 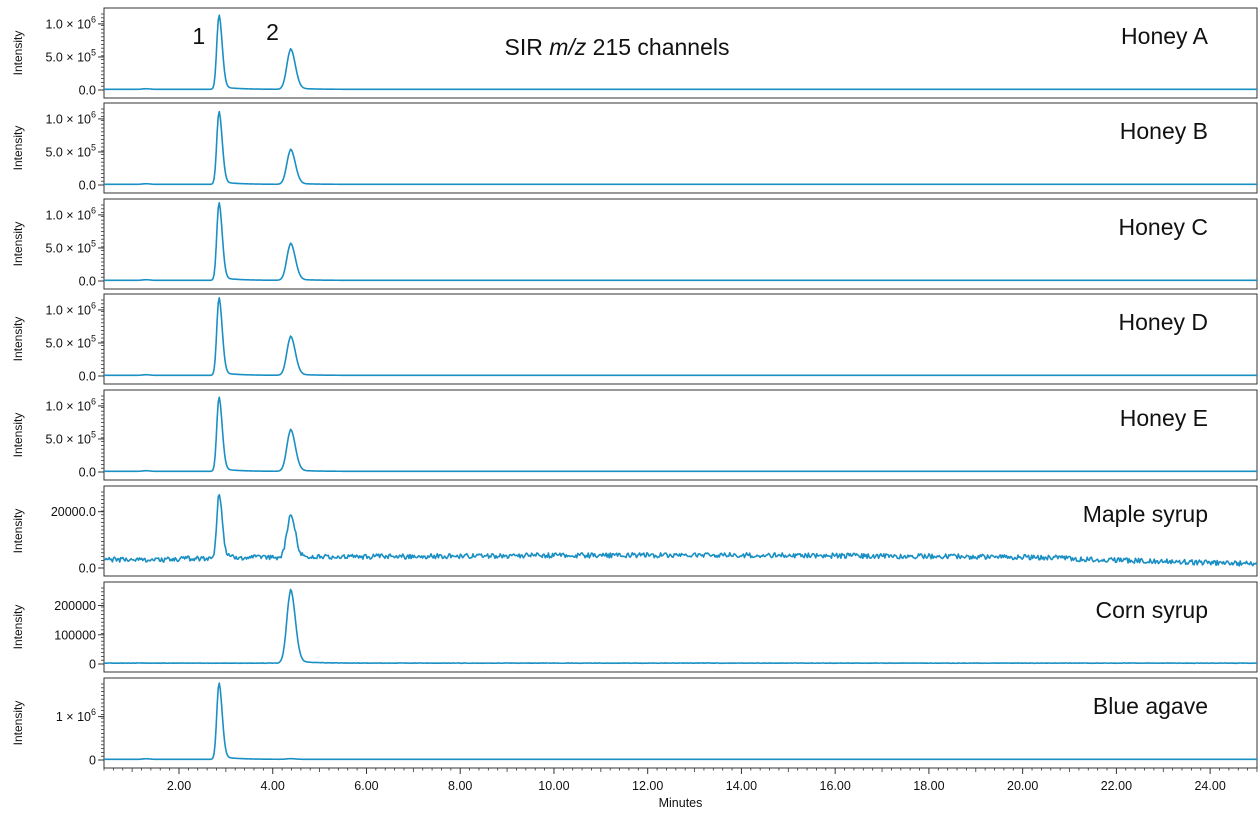 What do you see at coordinates (76, 715) in the screenshot?
I see `y-tick-label: 1 × 10⁶` at bounding box center [76, 715].